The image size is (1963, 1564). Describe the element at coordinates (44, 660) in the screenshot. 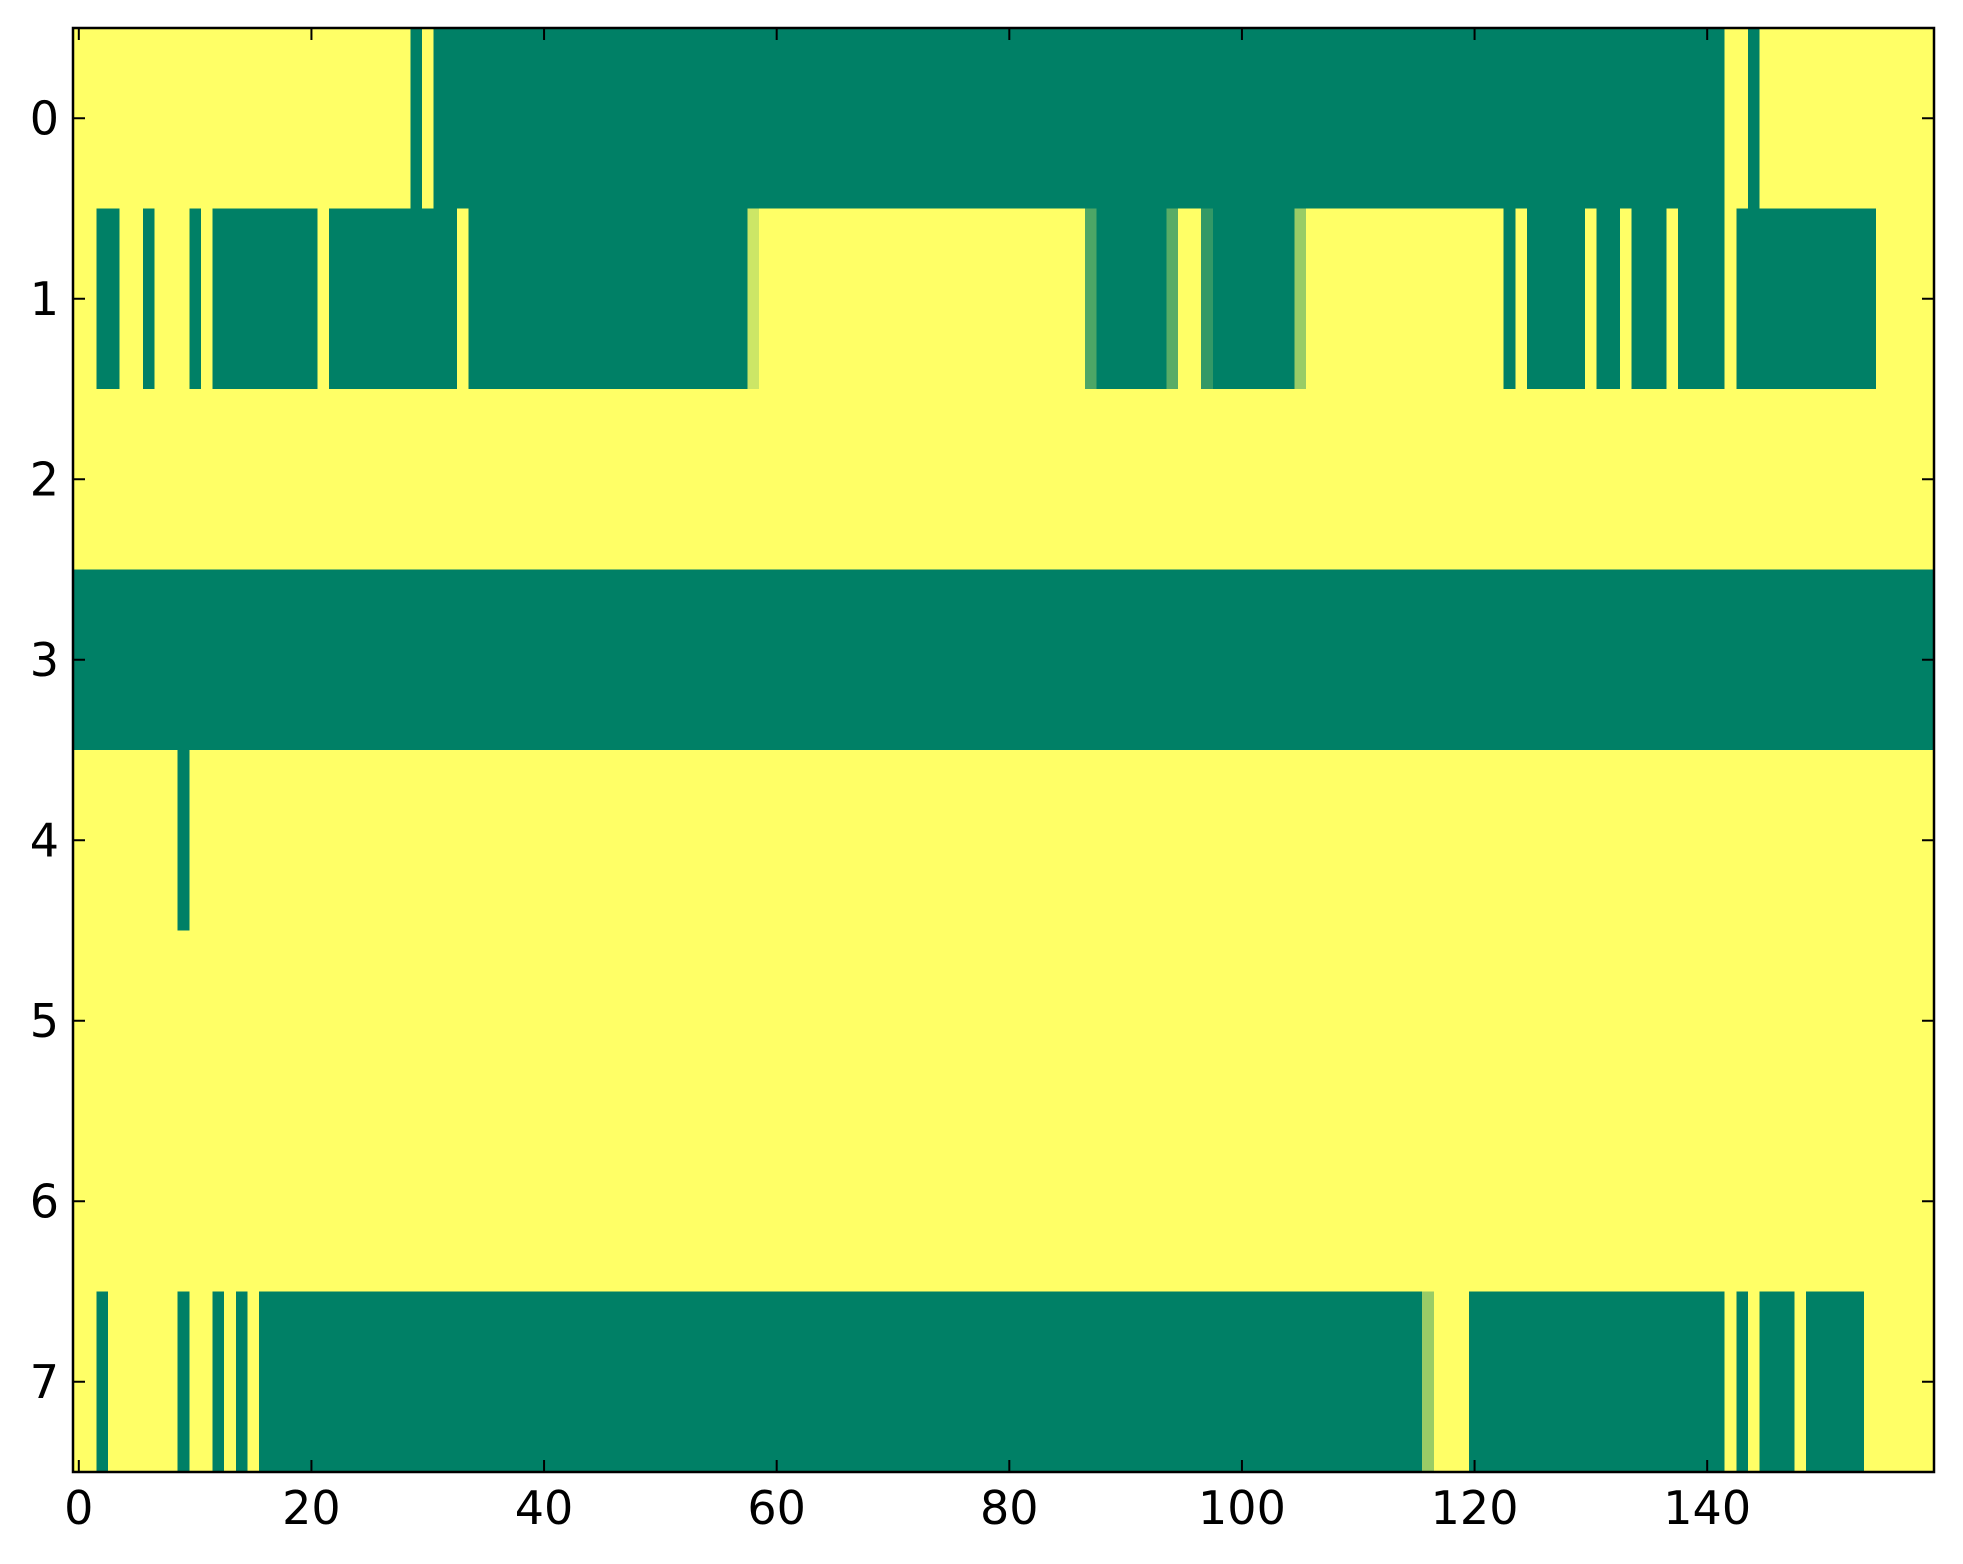

I see `y-tick-label: 3` at that location.